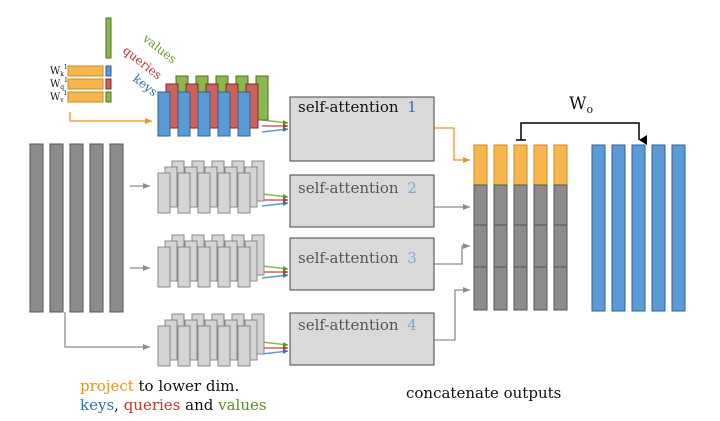  What do you see at coordinates (348, 107) in the screenshot?
I see `head-1-label: self-attention` at bounding box center [348, 107].